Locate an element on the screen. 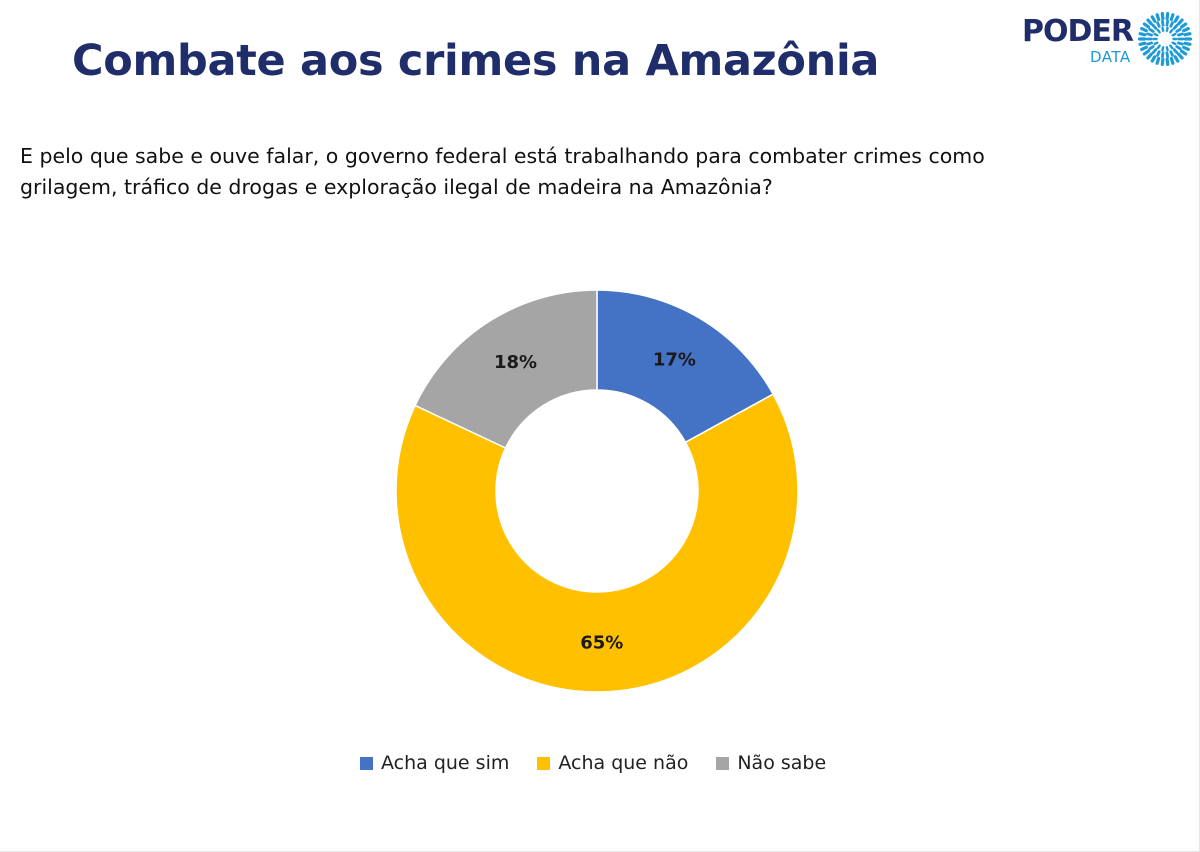 This screenshot has width=1200, height=852. chart-legend: Acha que sim Acha que não Não sabe is located at coordinates (593, 763).